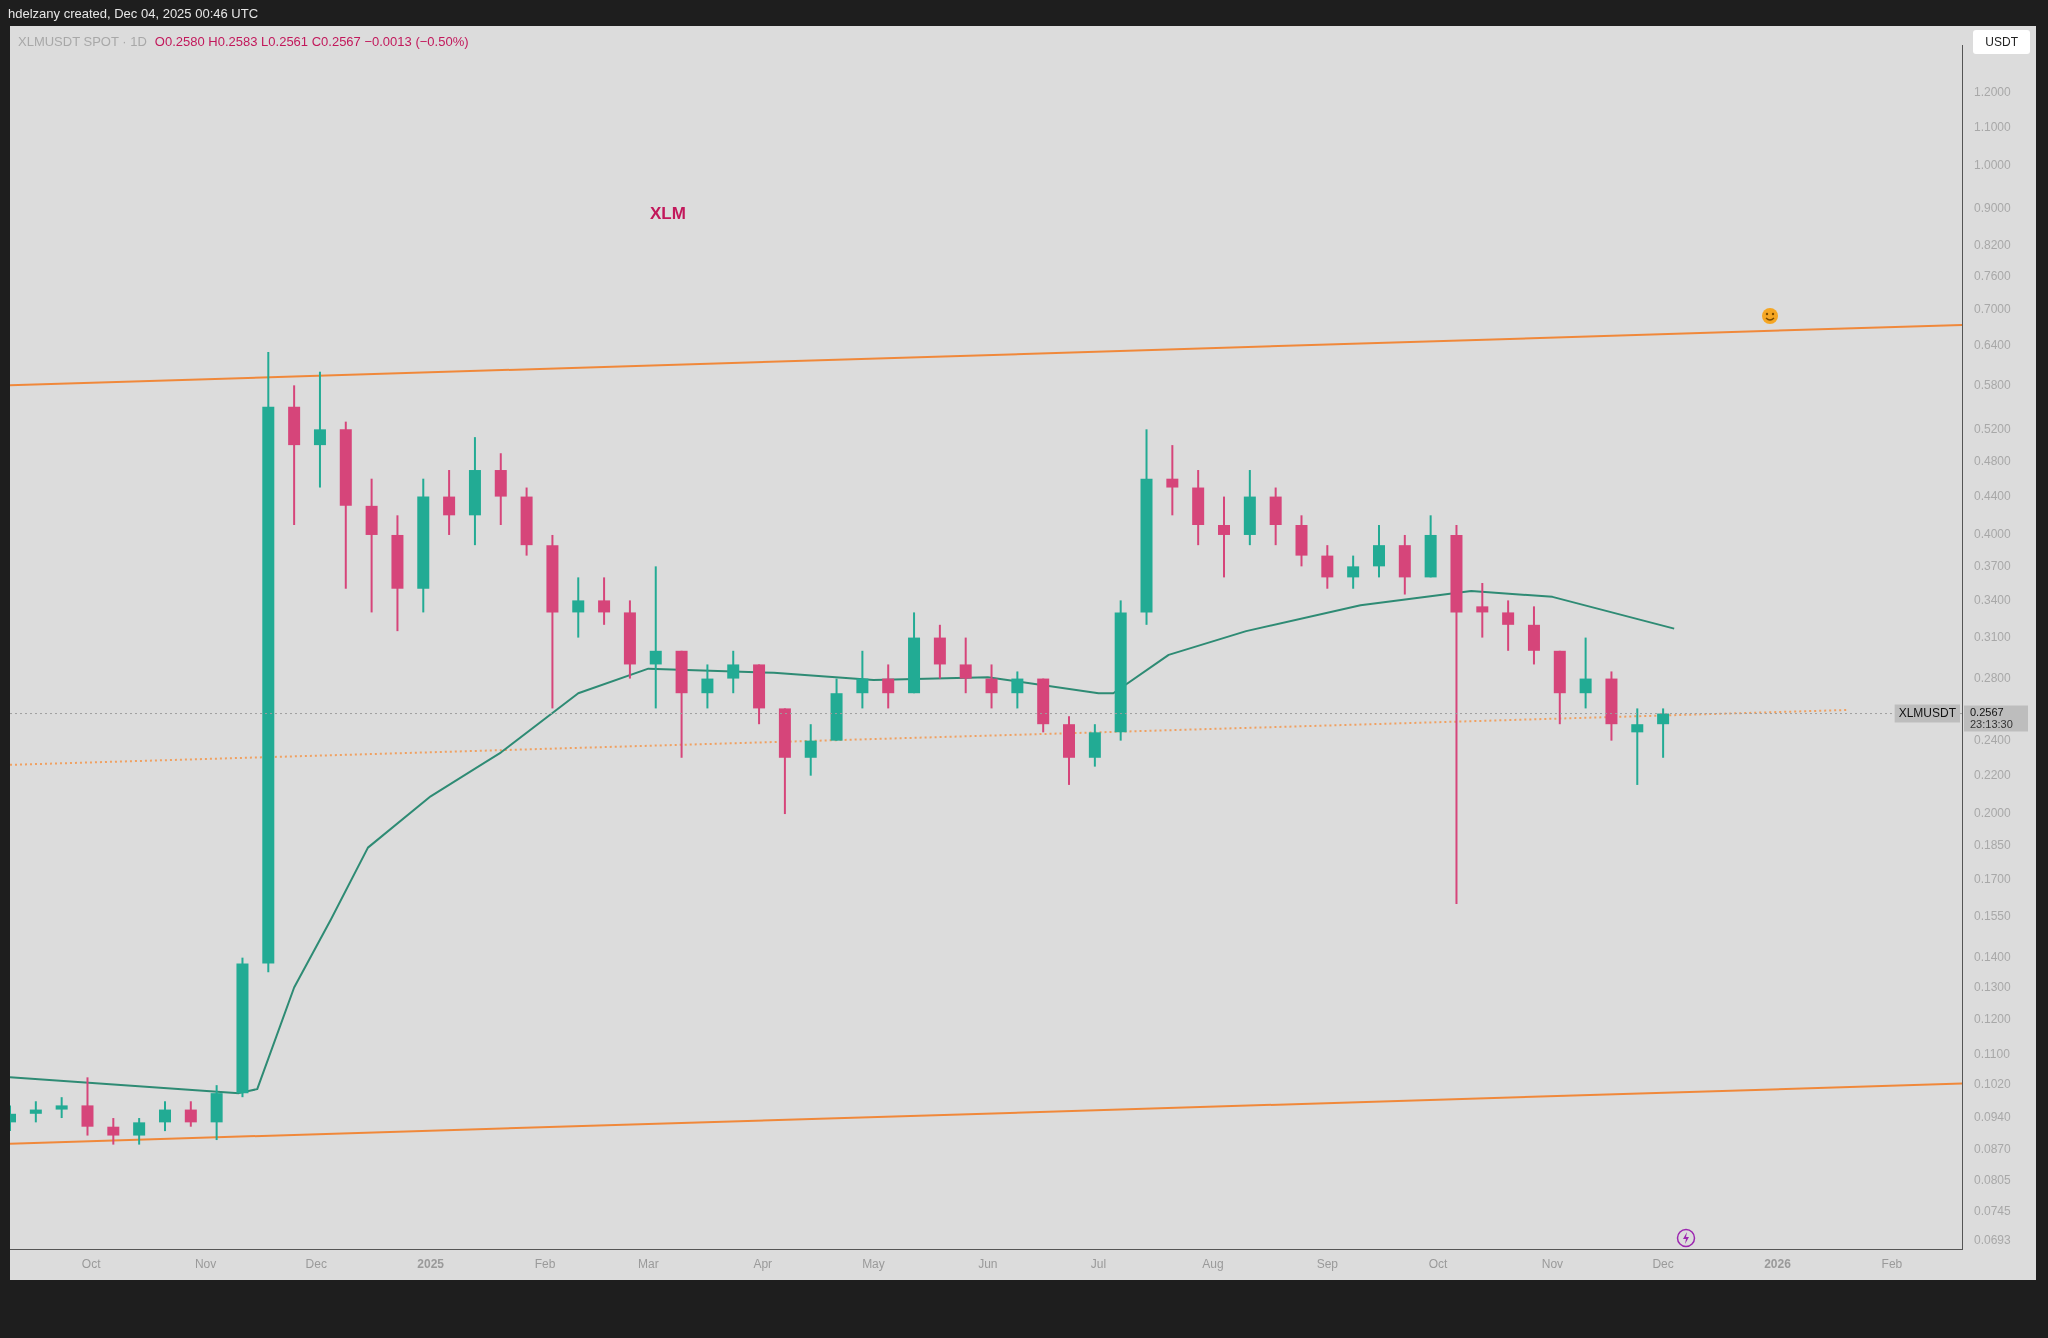 The width and height of the screenshot is (2048, 1338). I want to click on x-tick-label: Apr, so click(763, 1264).